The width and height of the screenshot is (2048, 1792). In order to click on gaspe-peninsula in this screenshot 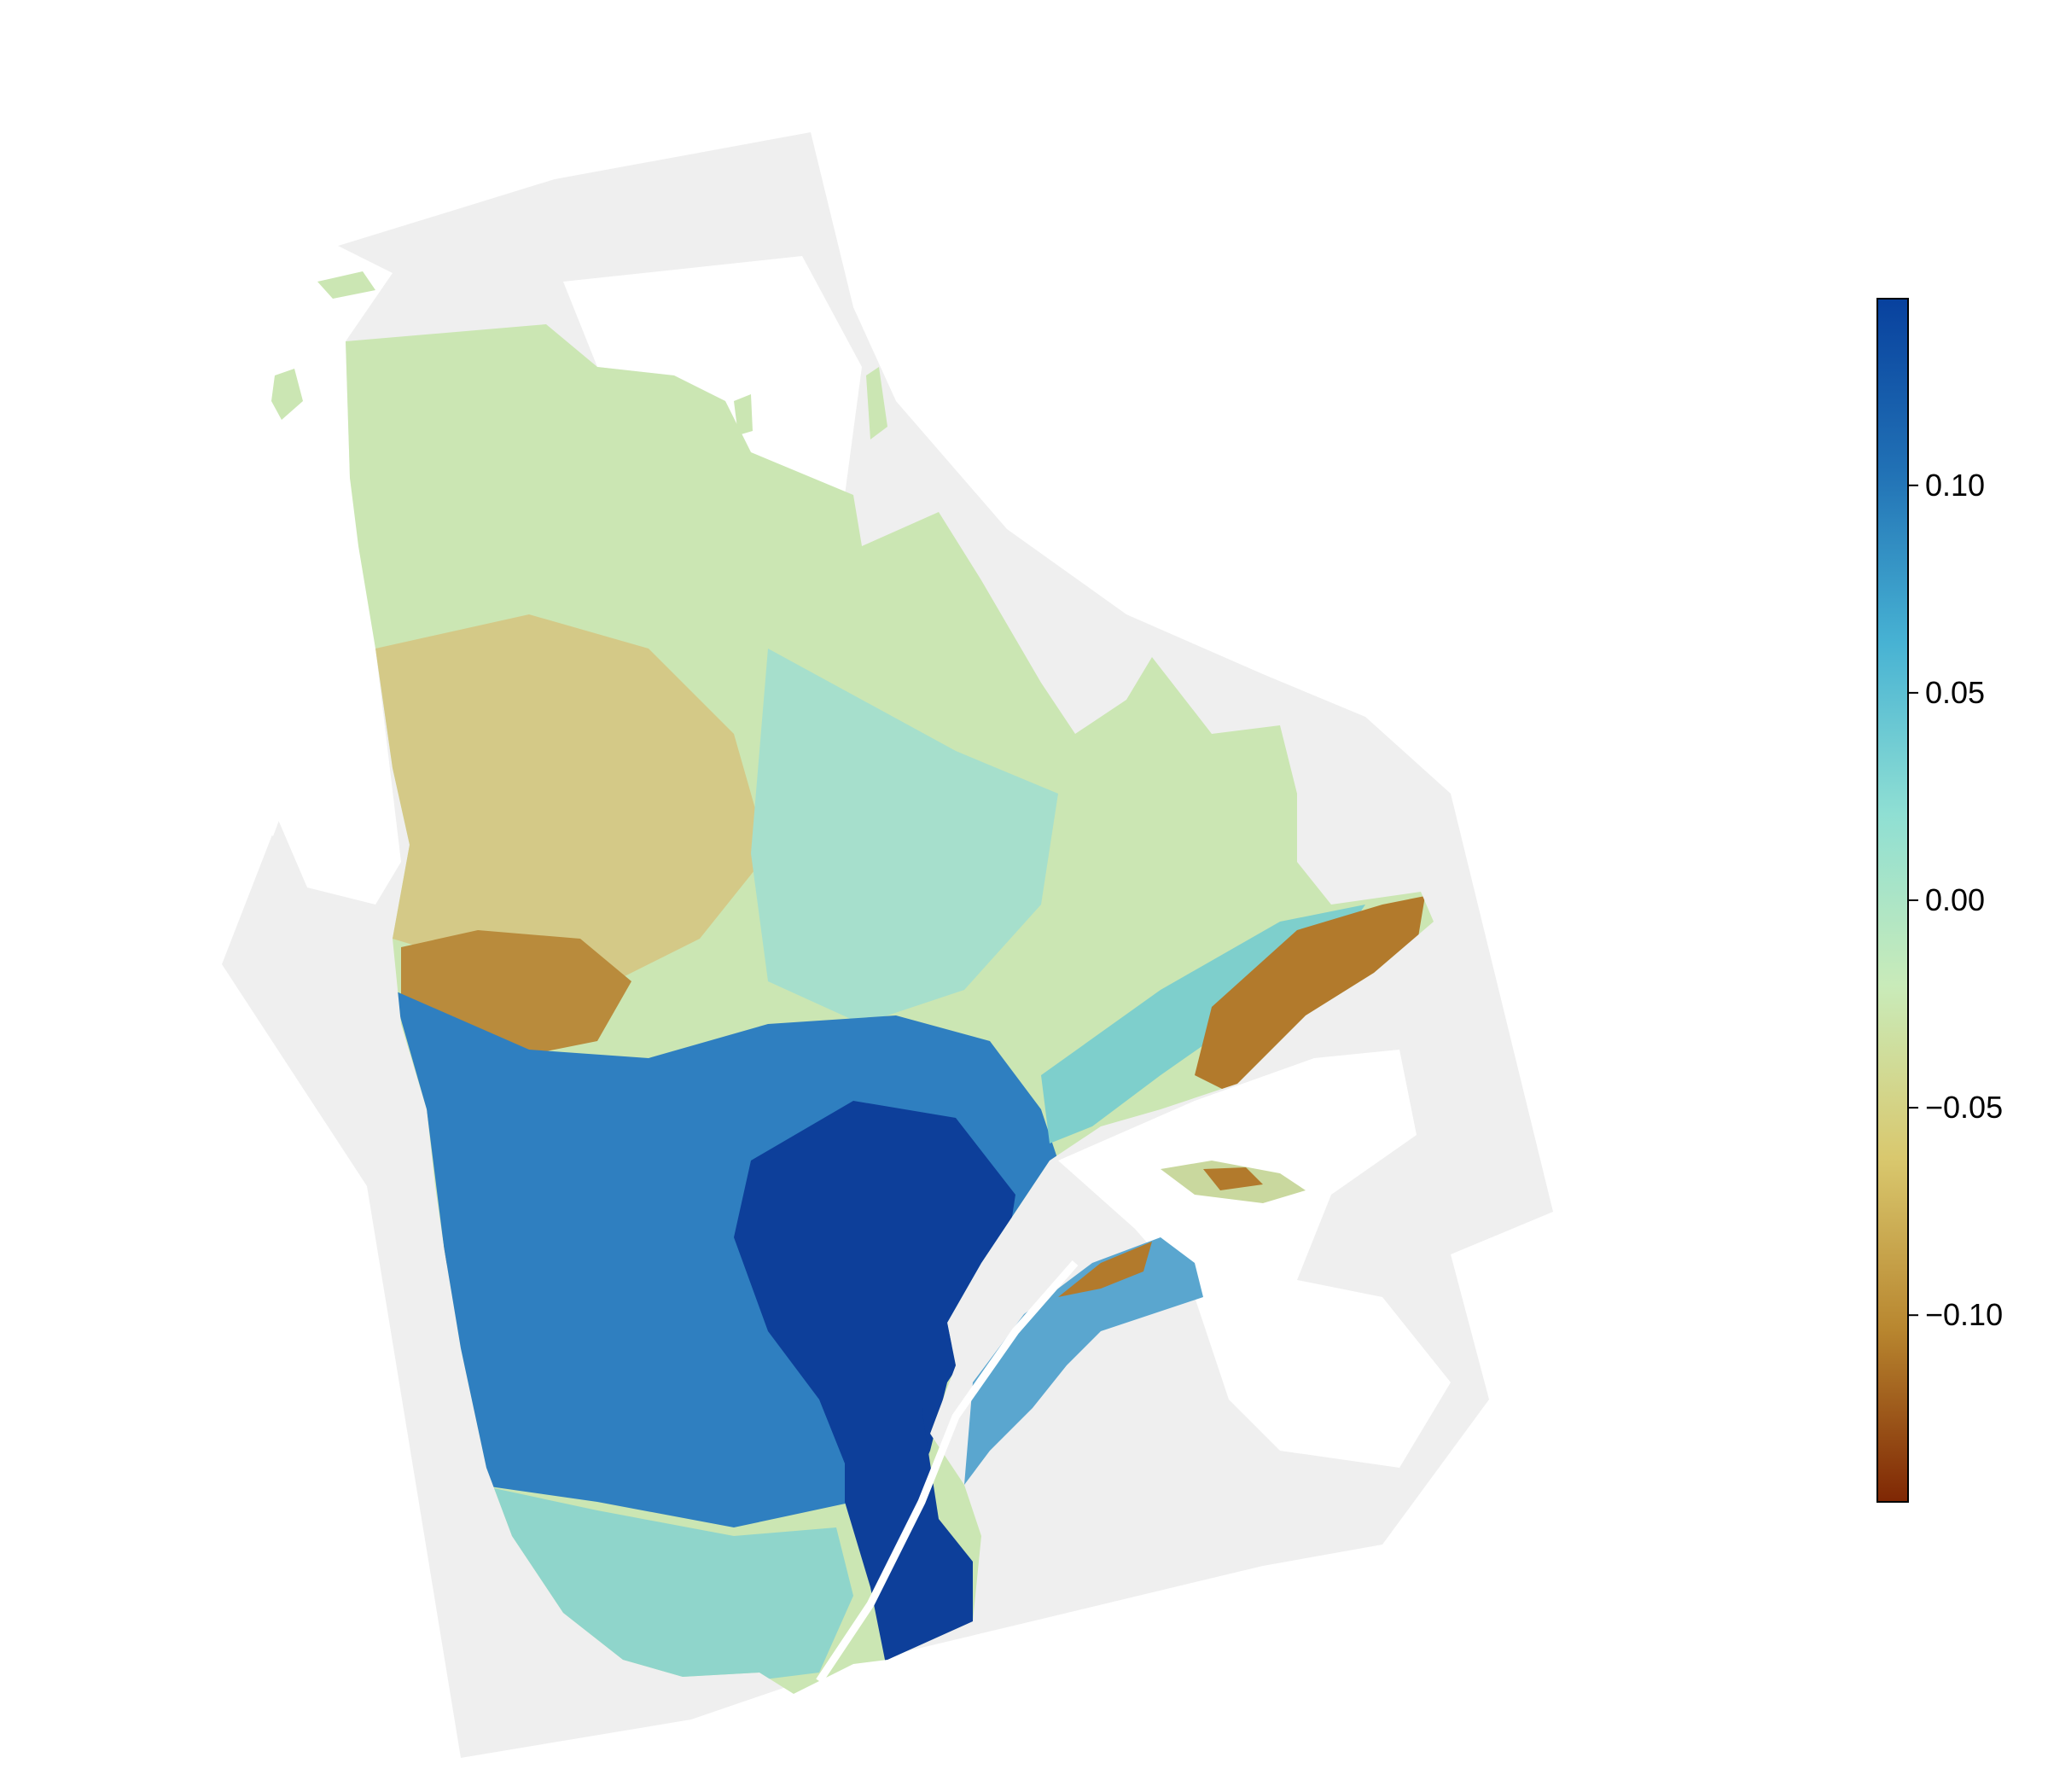, I will do `click(1083, 1361)`.